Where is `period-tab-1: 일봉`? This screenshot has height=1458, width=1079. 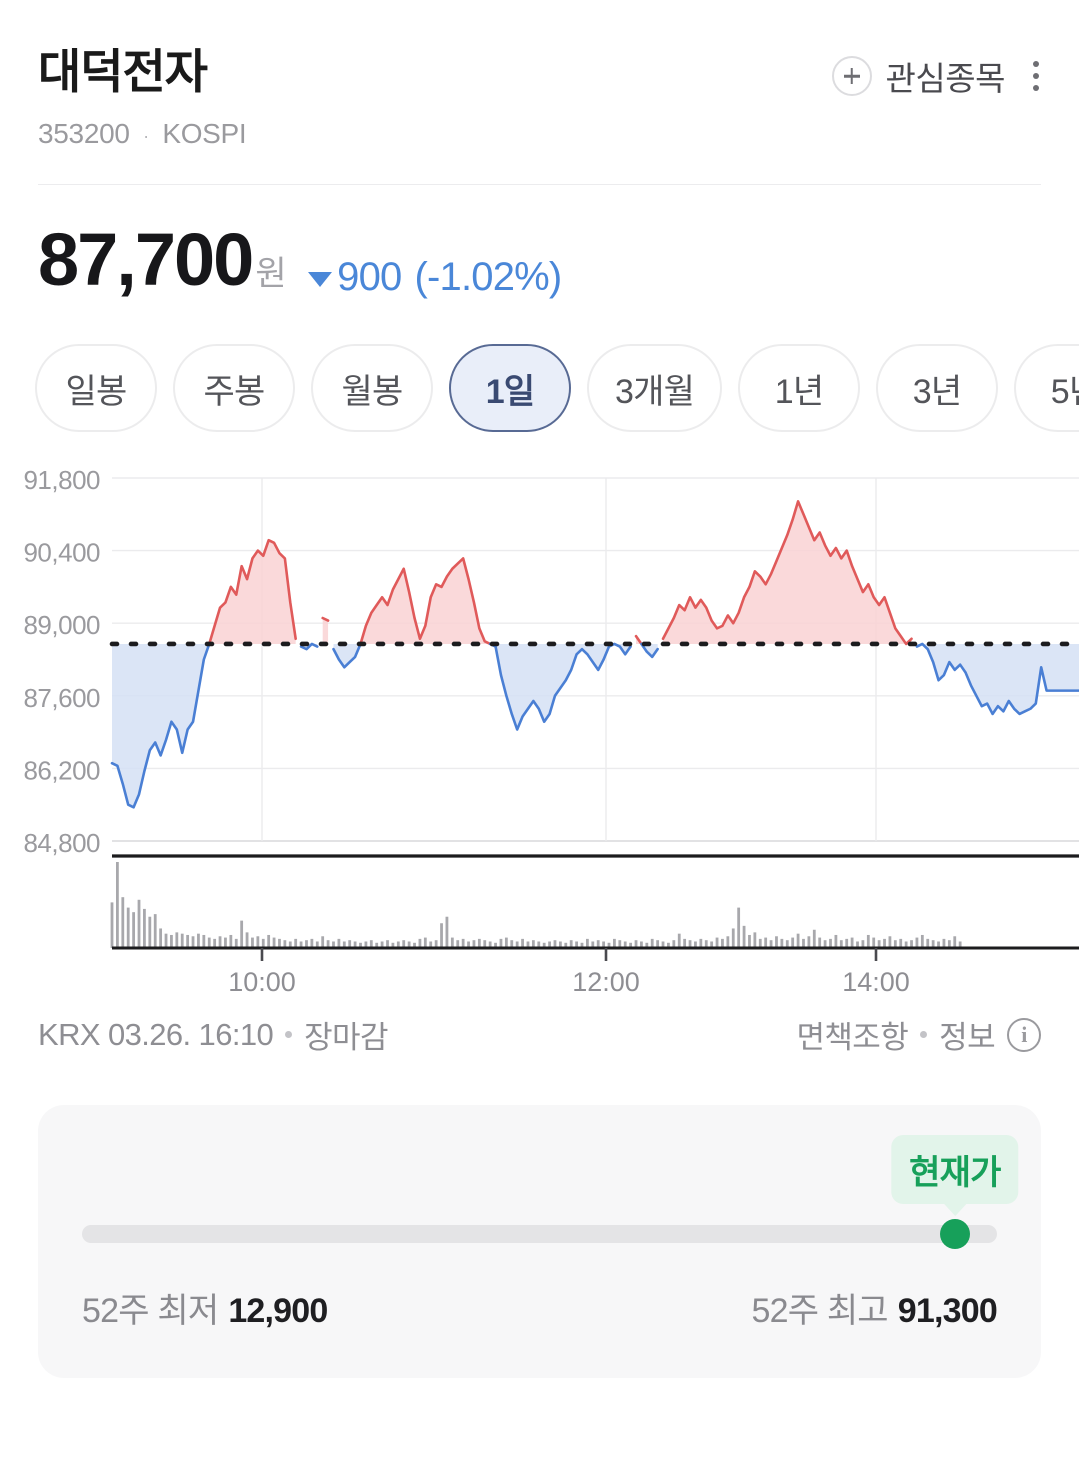
period-tab-1: 일봉 is located at coordinates (96, 388).